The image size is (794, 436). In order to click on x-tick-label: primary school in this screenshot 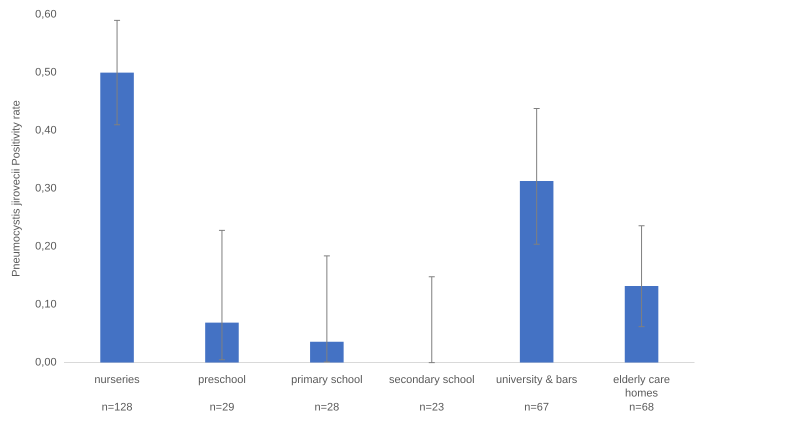, I will do `click(327, 380)`.